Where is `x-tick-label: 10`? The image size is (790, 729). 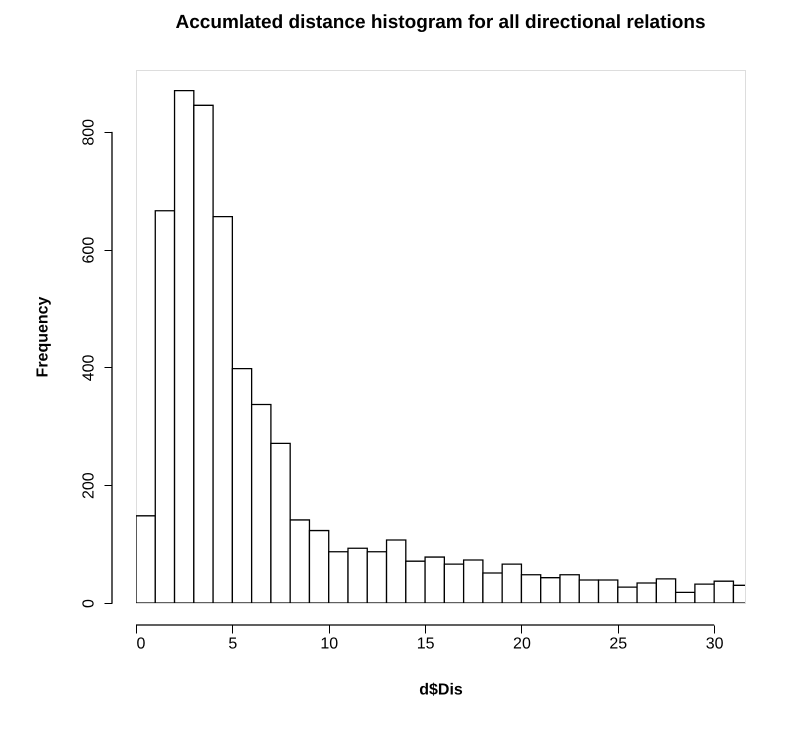
x-tick-label: 10 is located at coordinates (329, 644).